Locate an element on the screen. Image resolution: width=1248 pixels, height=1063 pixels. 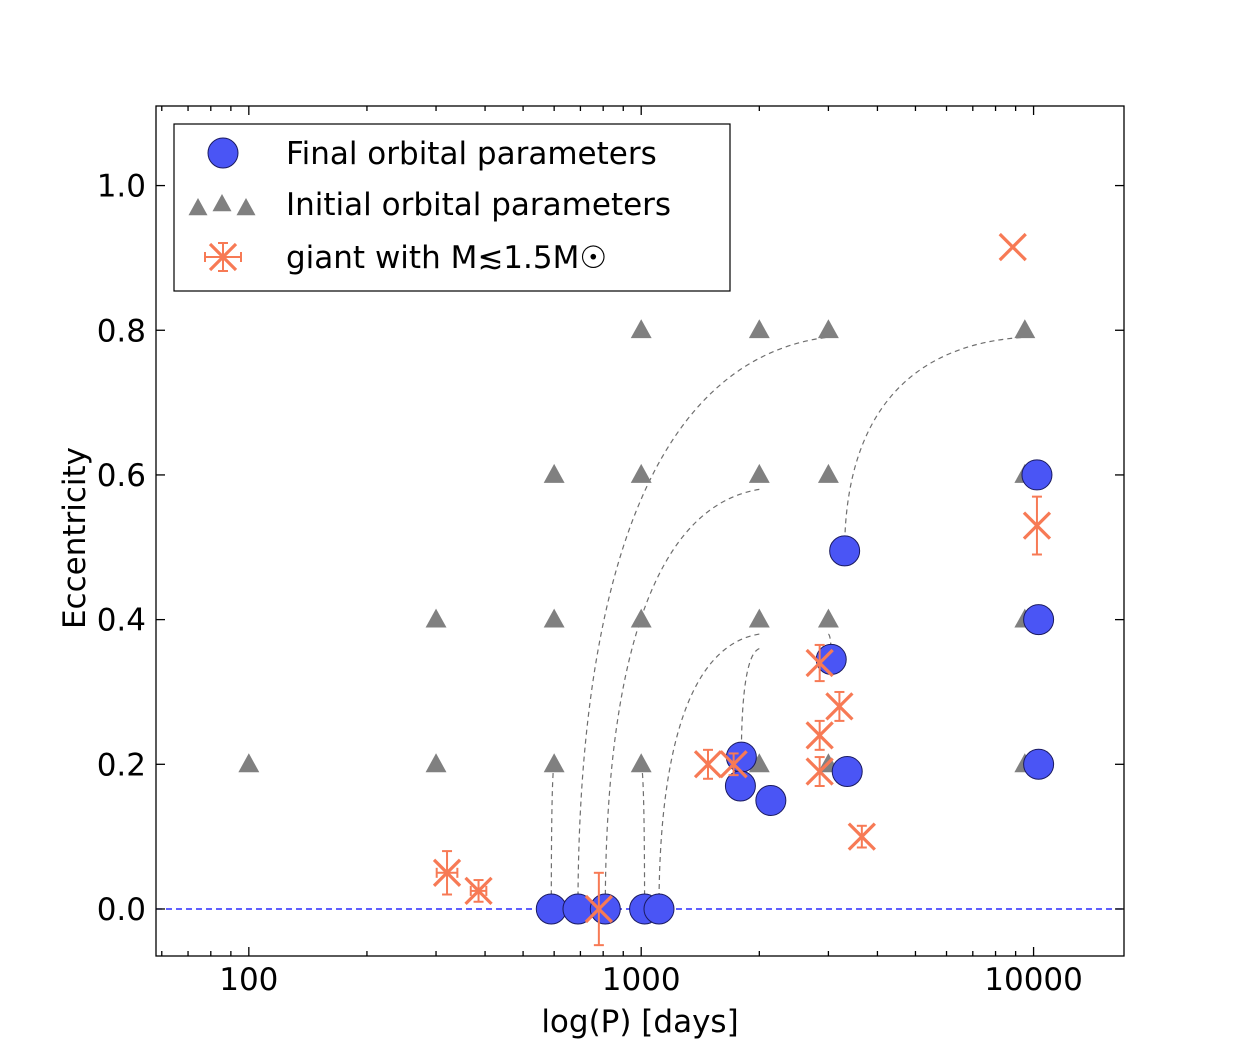
y-tick-label: 0.6 is located at coordinates (121, 476).